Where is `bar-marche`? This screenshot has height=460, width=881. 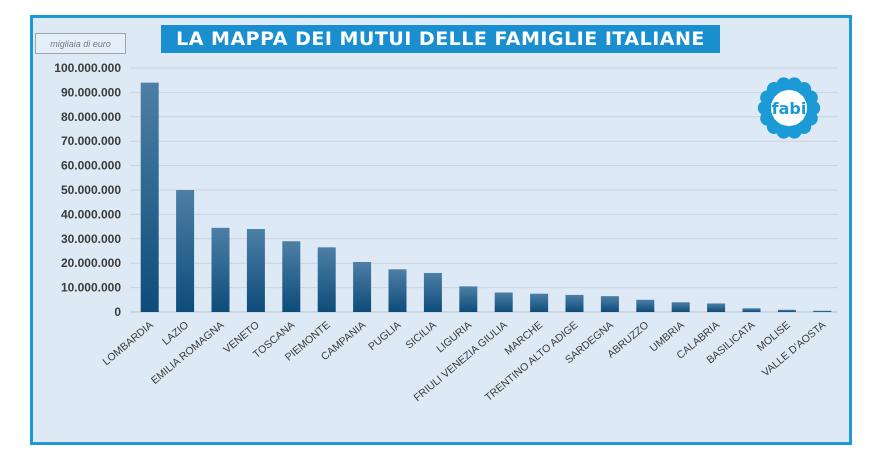 bar-marche is located at coordinates (539, 302).